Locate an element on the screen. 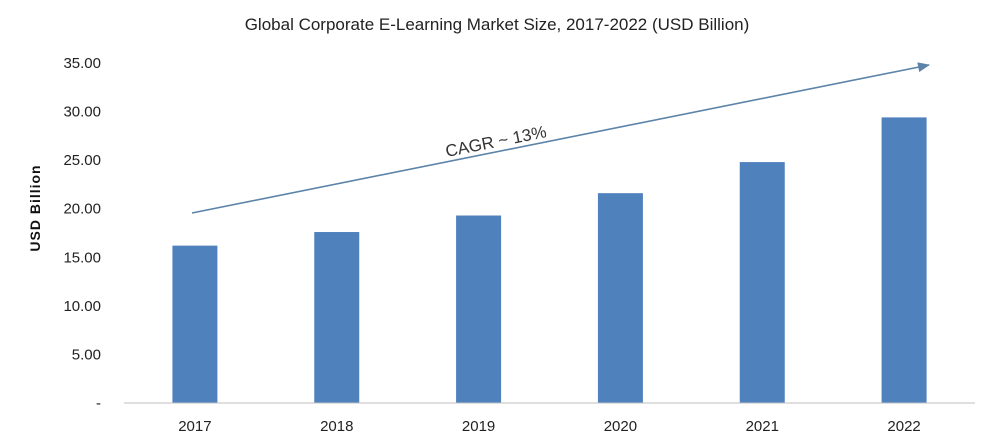  y-axis-label: USD Billion is located at coordinates (35, 207).